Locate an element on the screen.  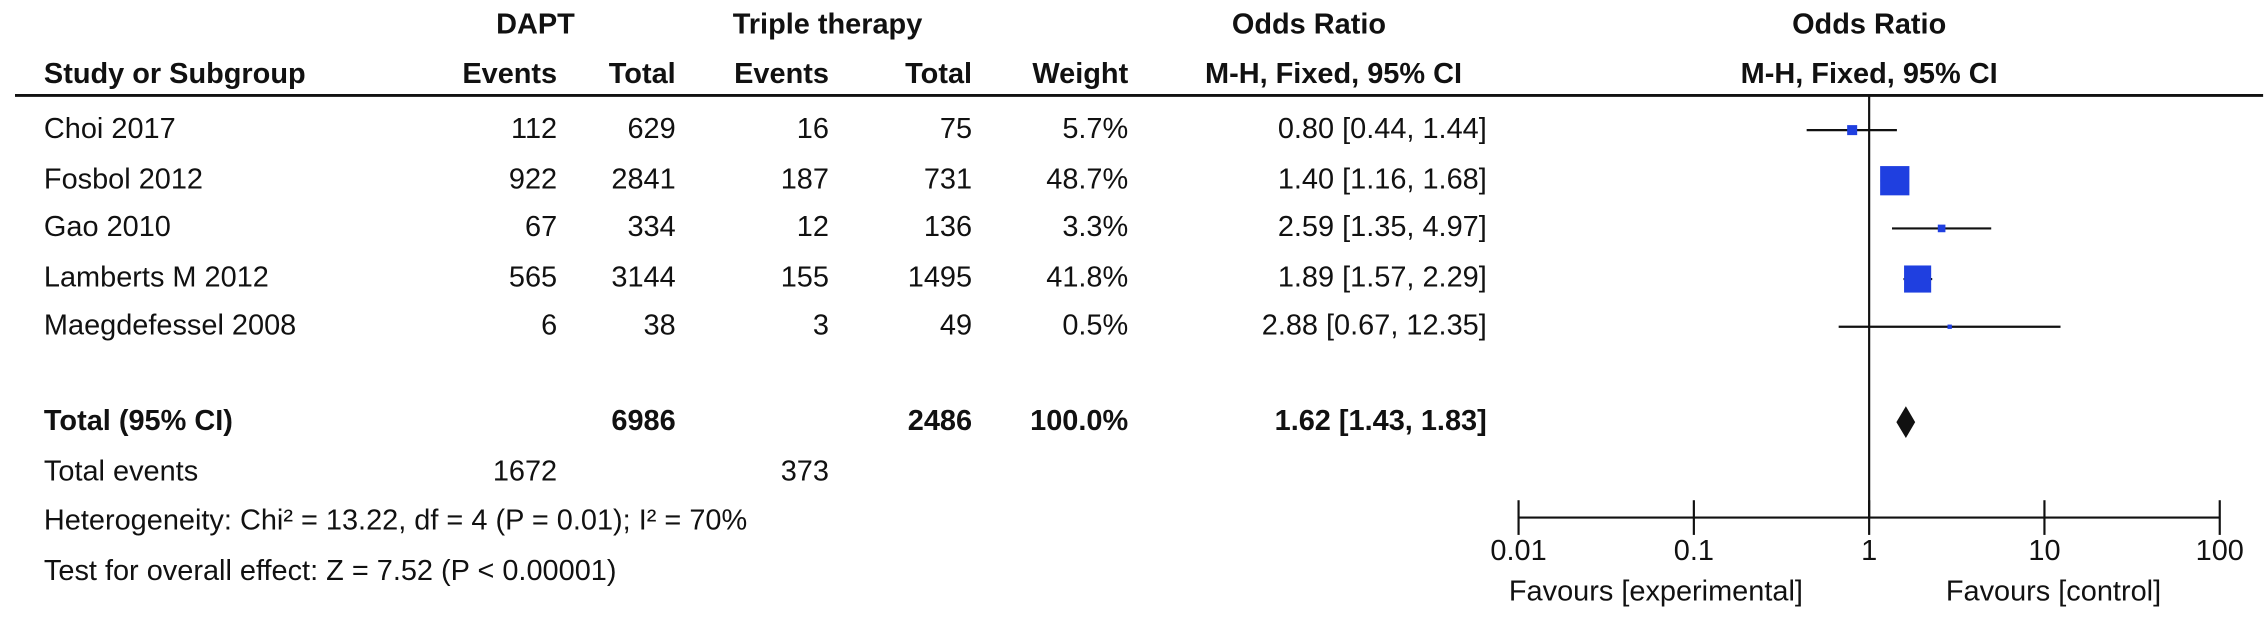
plot-title: Odds Ratio is located at coordinates (1869, 25).